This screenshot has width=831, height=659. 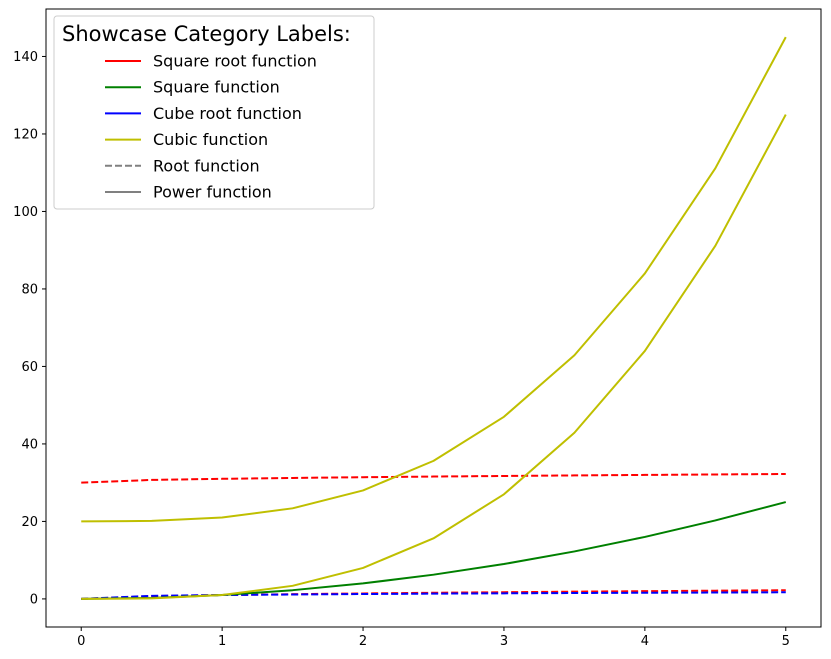 What do you see at coordinates (235, 61) in the screenshot?
I see `legend-label-0: Square root function` at bounding box center [235, 61].